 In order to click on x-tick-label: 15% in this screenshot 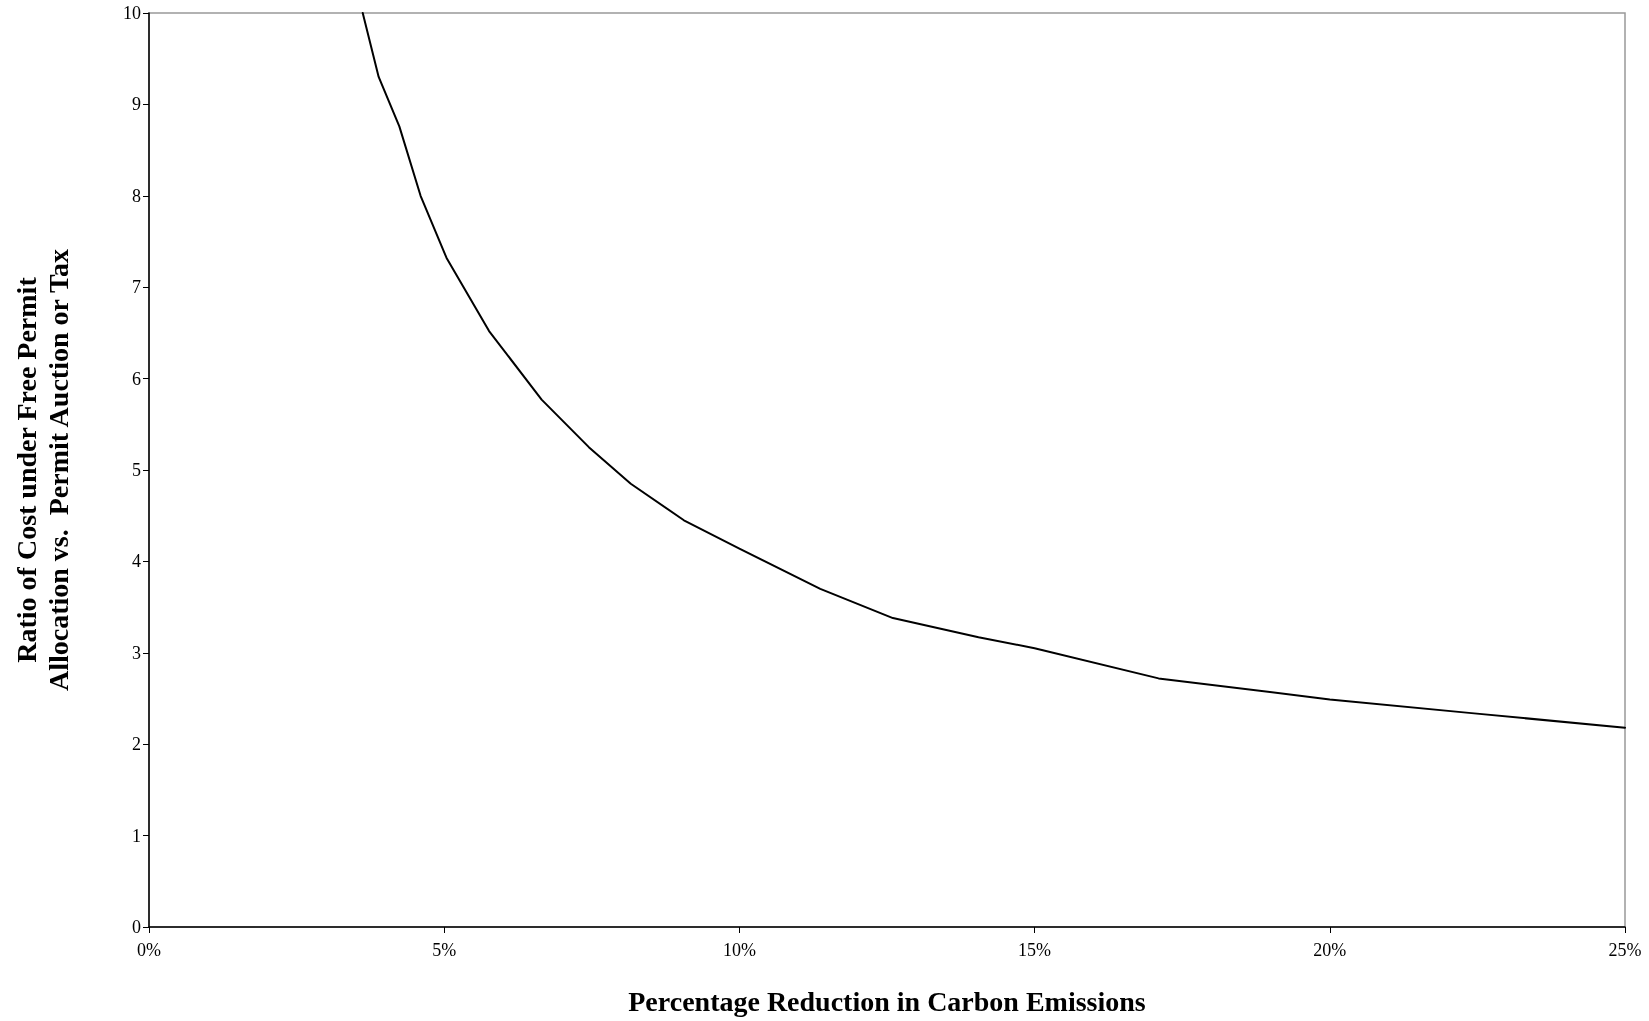, I will do `click(1035, 950)`.